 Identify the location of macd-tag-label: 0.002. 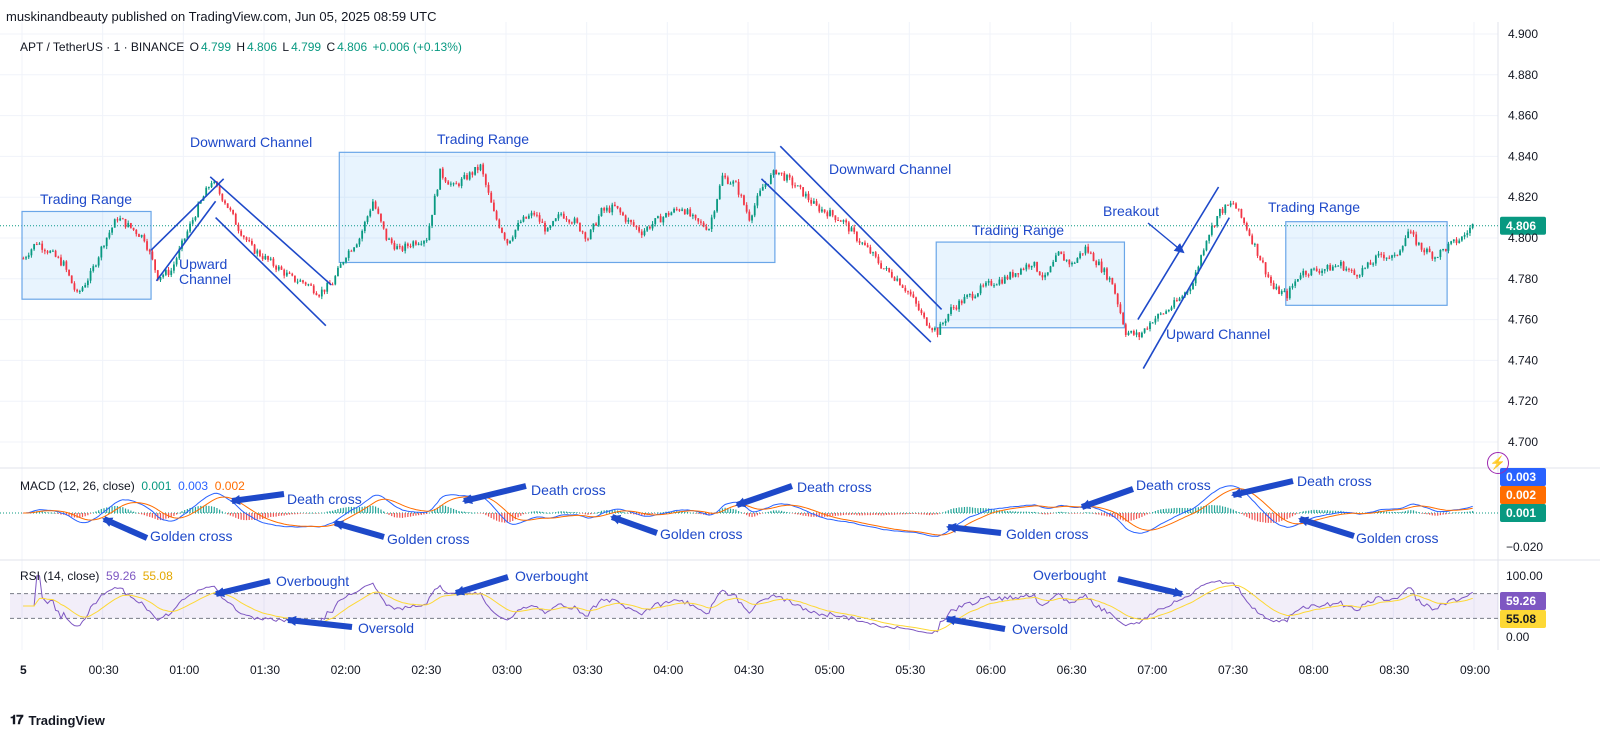
(1521, 495).